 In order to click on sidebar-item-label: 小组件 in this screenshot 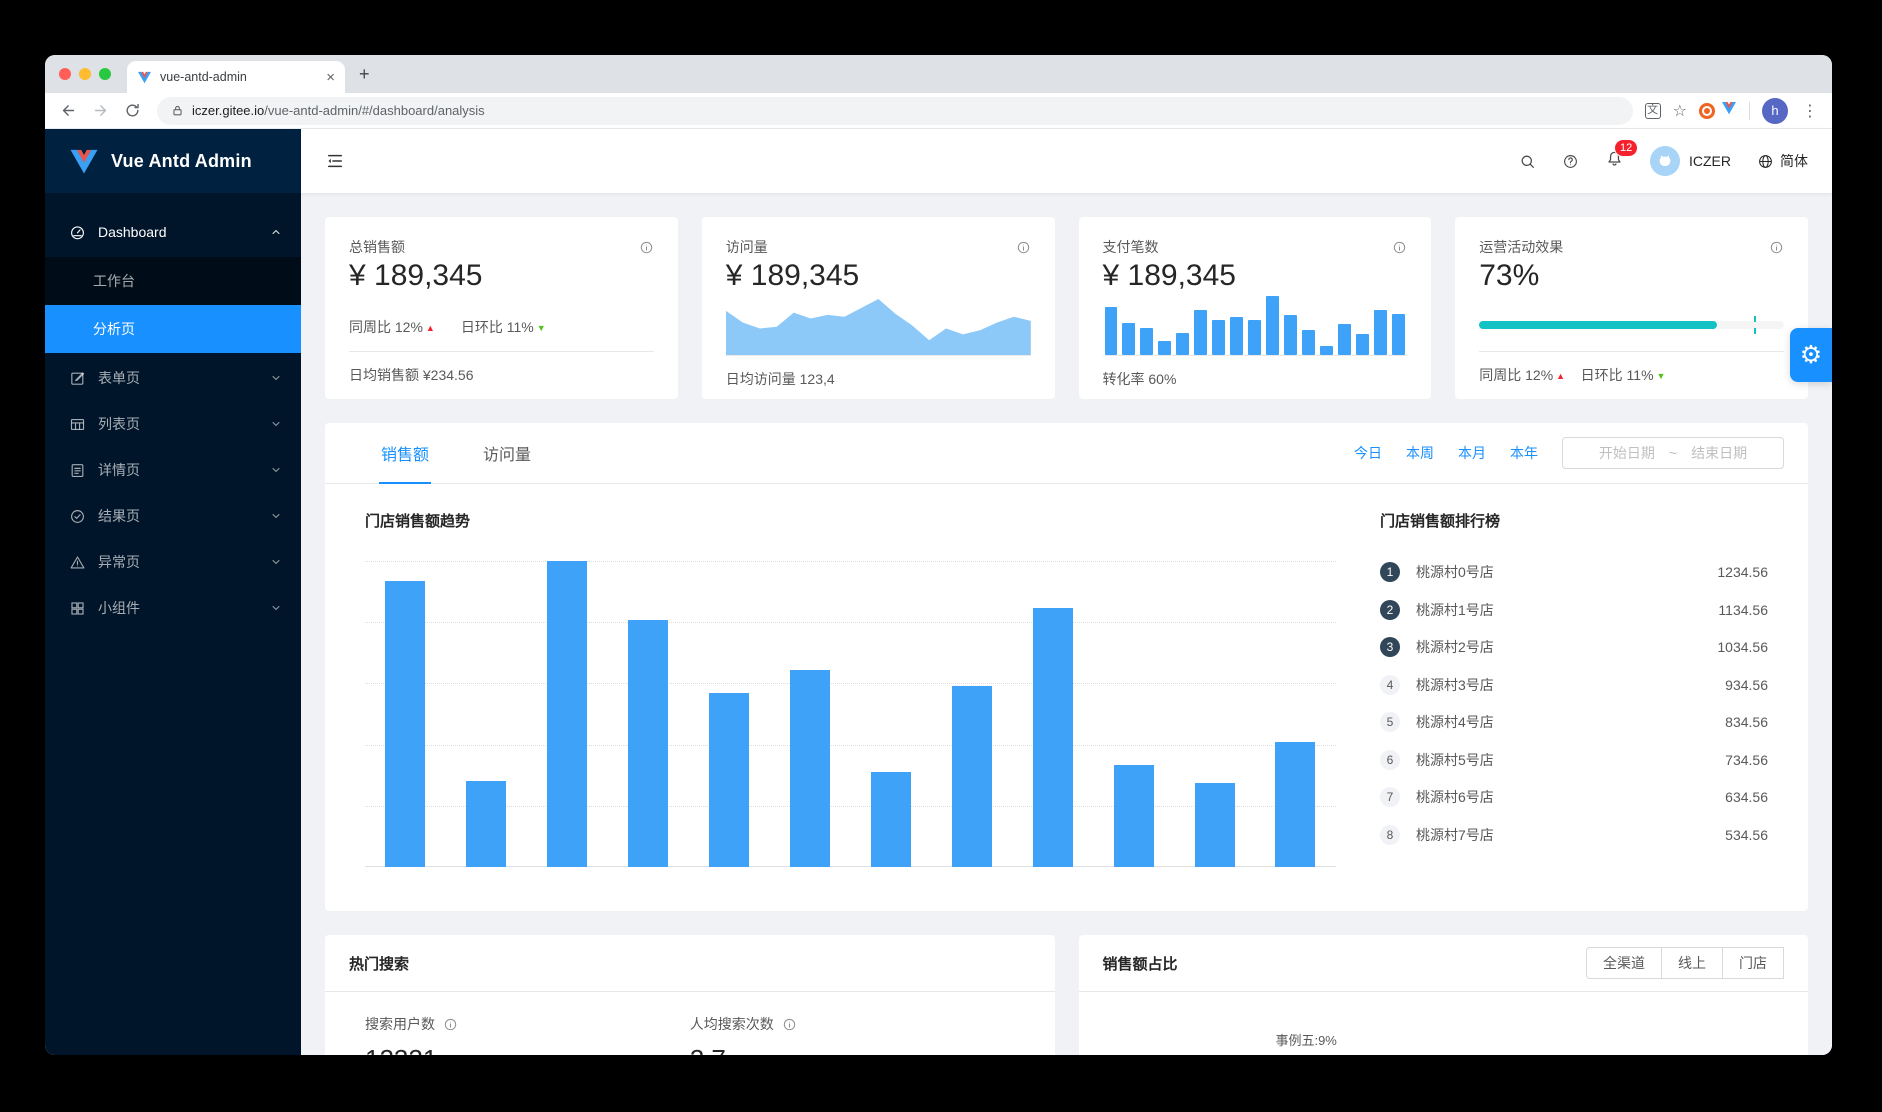, I will do `click(119, 608)`.